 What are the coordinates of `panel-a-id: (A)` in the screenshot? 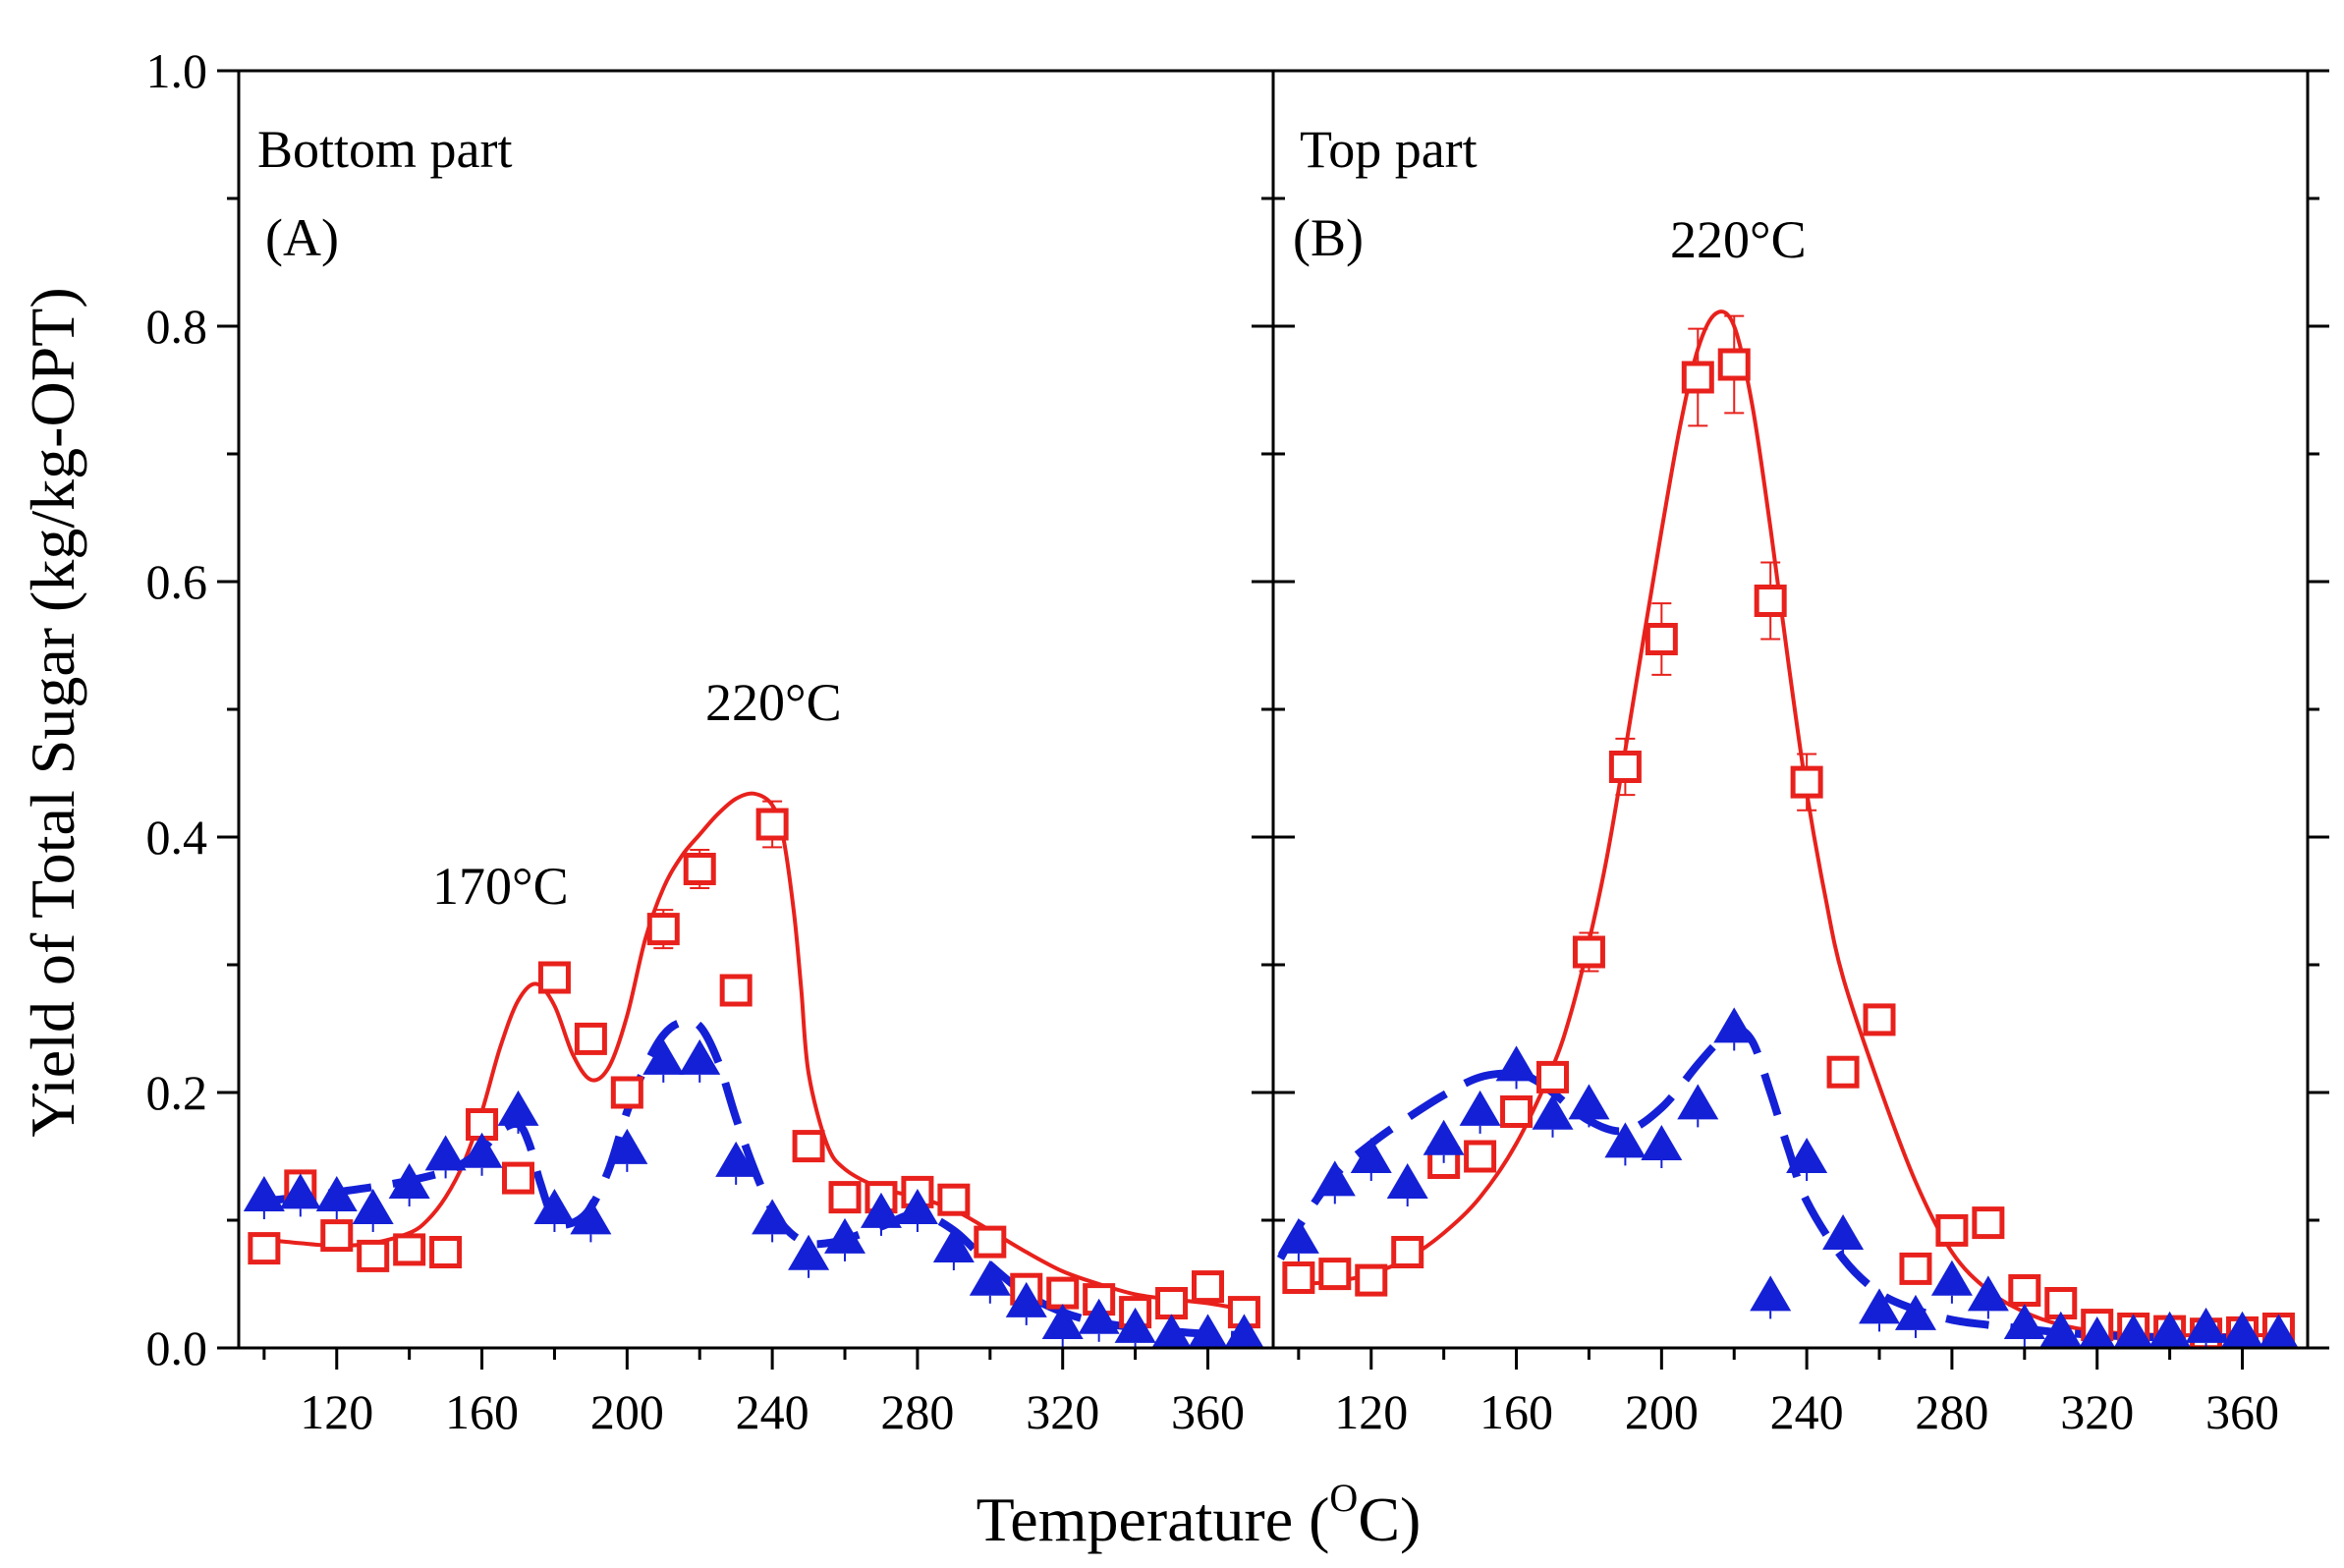 It's located at (302, 237).